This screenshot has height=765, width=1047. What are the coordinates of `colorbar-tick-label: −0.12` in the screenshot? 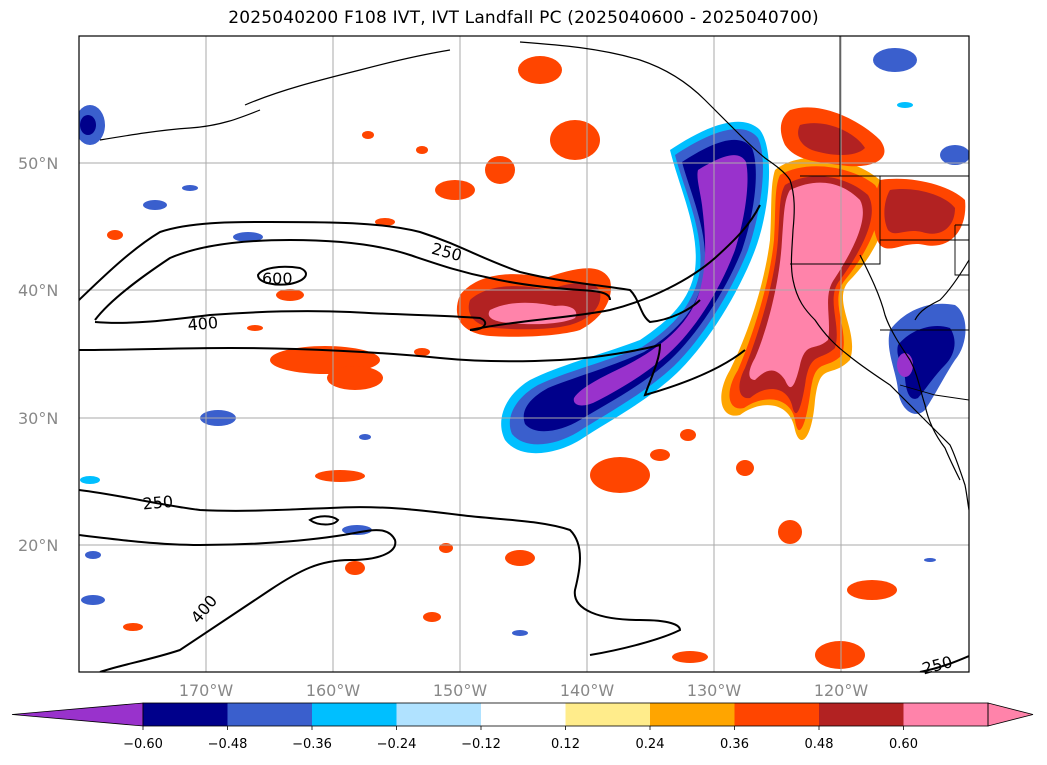 It's located at (481, 744).